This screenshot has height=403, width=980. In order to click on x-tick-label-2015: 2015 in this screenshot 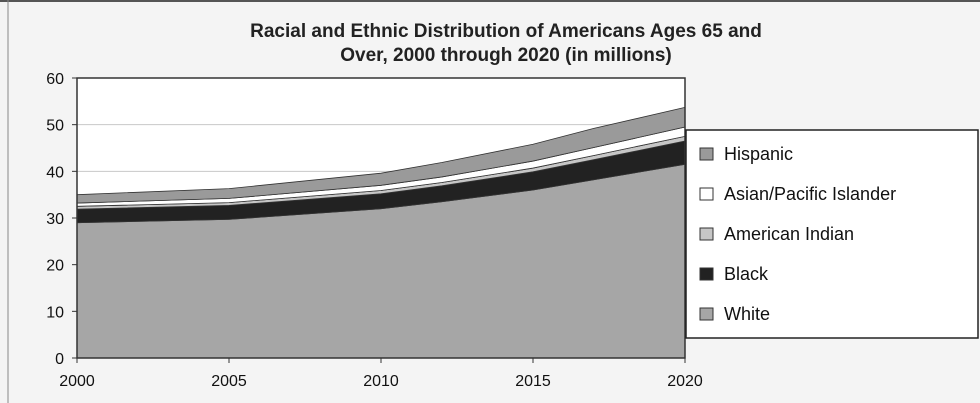, I will do `click(533, 381)`.